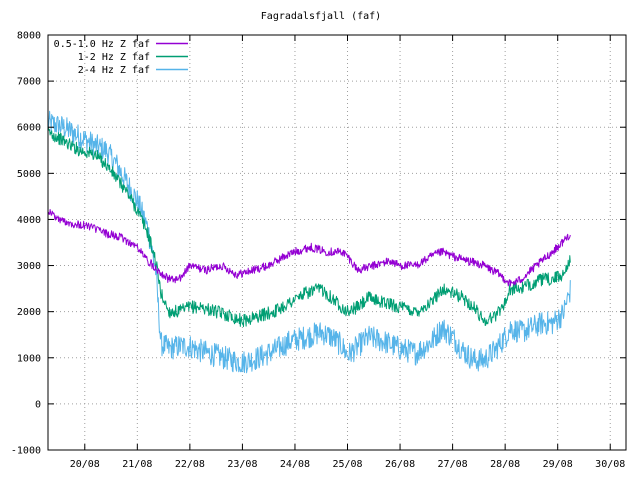 Image resolution: width=642 pixels, height=480 pixels. What do you see at coordinates (38, 404) in the screenshot?
I see `y-tick-label: 0` at bounding box center [38, 404].